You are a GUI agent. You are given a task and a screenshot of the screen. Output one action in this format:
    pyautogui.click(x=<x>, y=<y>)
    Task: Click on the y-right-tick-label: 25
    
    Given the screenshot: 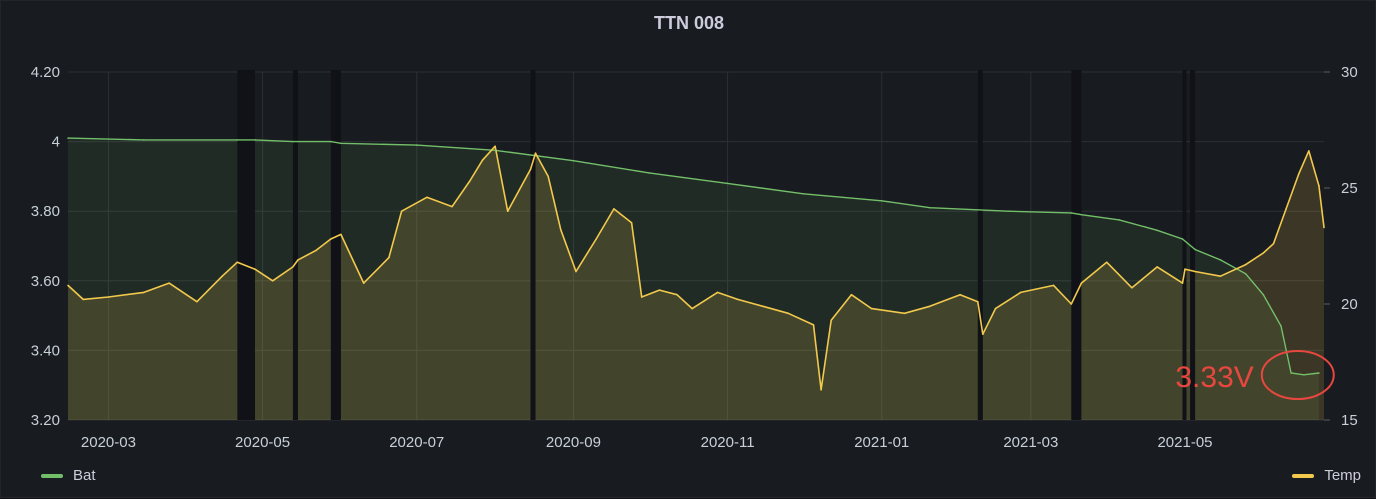 What is the action you would take?
    pyautogui.click(x=1349, y=188)
    